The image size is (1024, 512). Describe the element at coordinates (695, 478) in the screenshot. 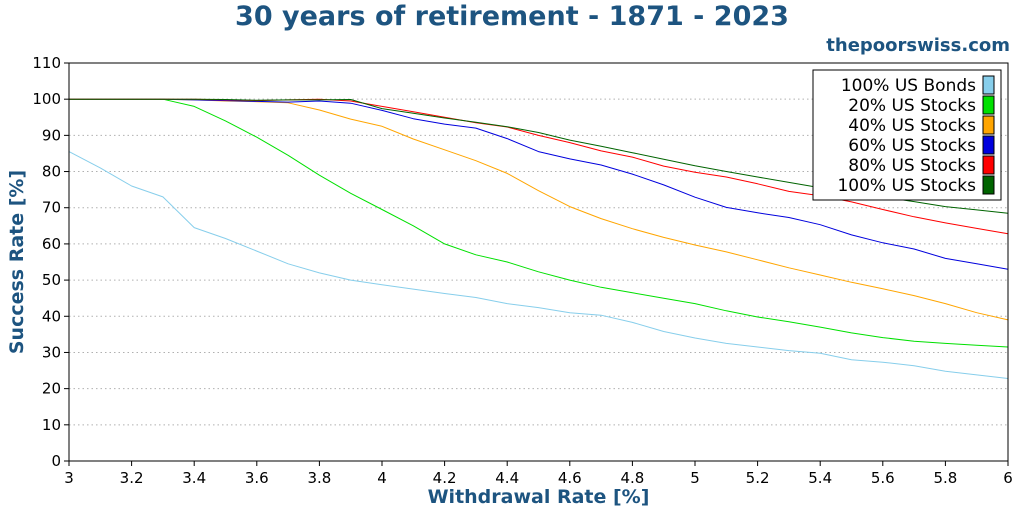

I see `x-tick-label: 5` at that location.